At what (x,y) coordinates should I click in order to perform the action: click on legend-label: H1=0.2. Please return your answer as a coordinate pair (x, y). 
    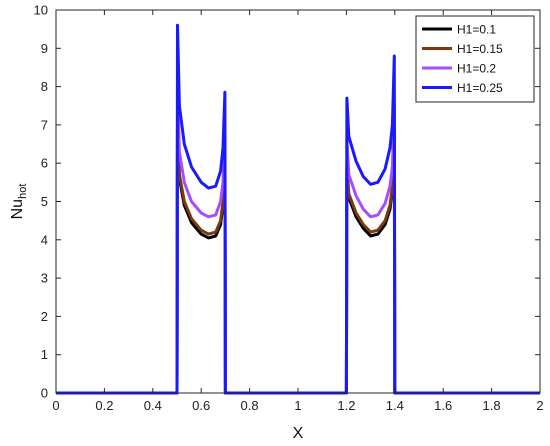
    Looking at the image, I should click on (476, 69).